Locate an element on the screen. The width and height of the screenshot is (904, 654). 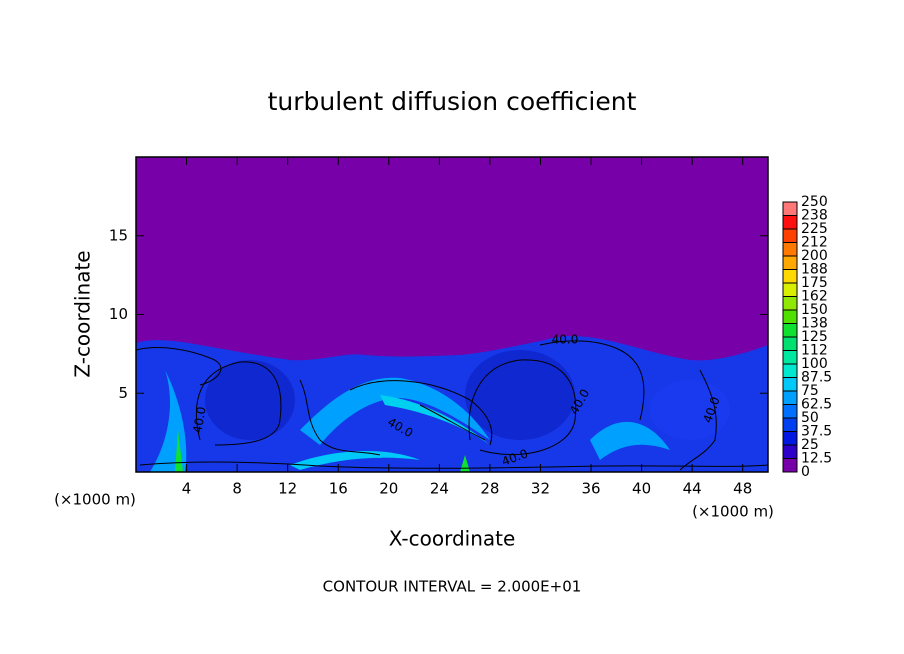
y-tick-label: 15 is located at coordinates (118, 235).